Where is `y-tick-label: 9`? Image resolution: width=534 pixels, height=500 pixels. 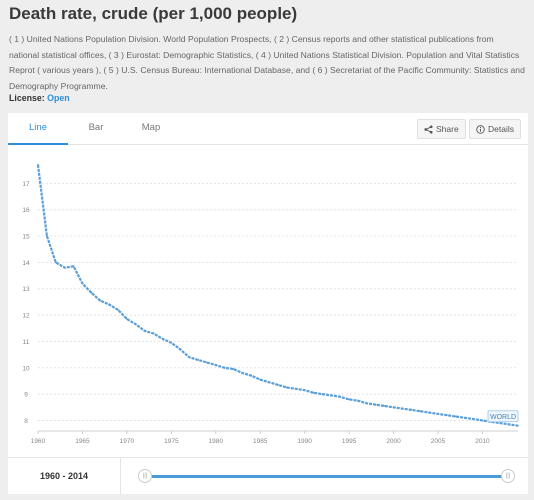 y-tick-label: 9 is located at coordinates (26, 395).